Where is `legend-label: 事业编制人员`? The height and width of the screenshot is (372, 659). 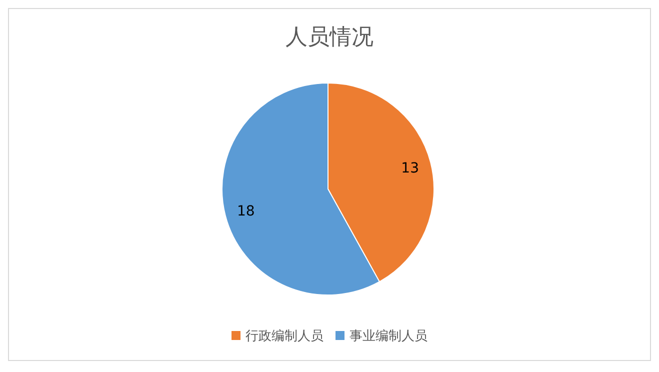 legend-label: 事业编制人员 is located at coordinates (389, 336).